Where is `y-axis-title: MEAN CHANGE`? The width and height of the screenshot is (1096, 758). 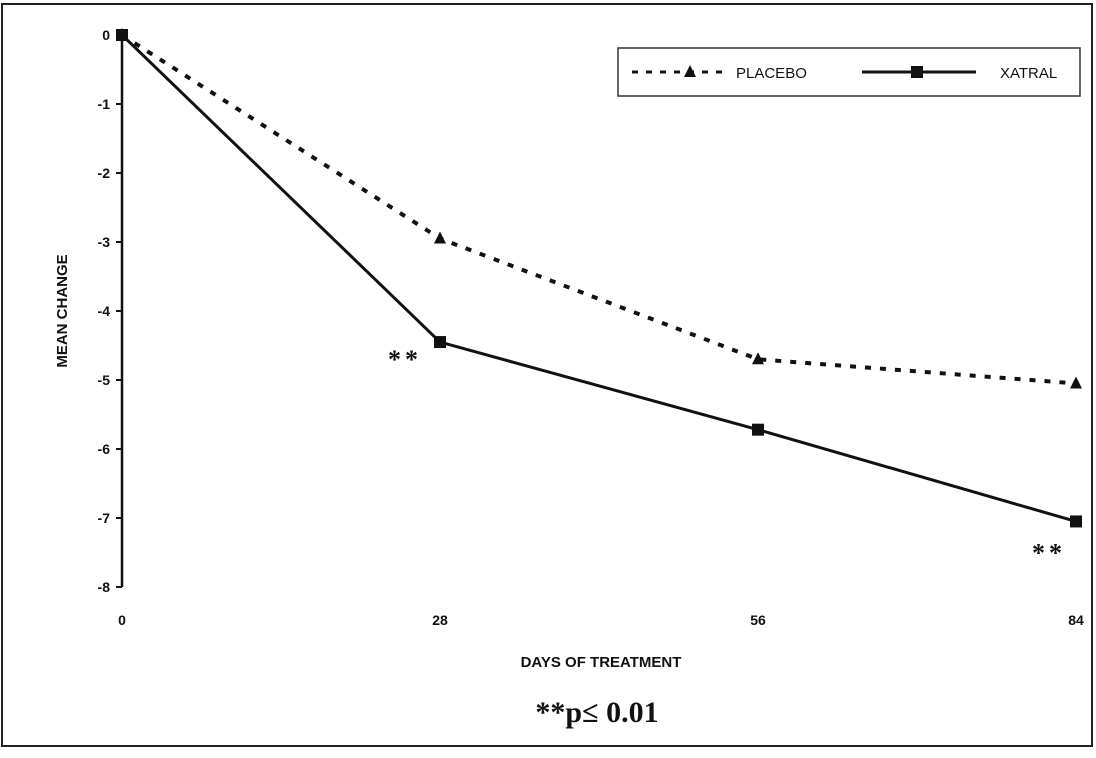 y-axis-title: MEAN CHANGE is located at coordinates (62, 310).